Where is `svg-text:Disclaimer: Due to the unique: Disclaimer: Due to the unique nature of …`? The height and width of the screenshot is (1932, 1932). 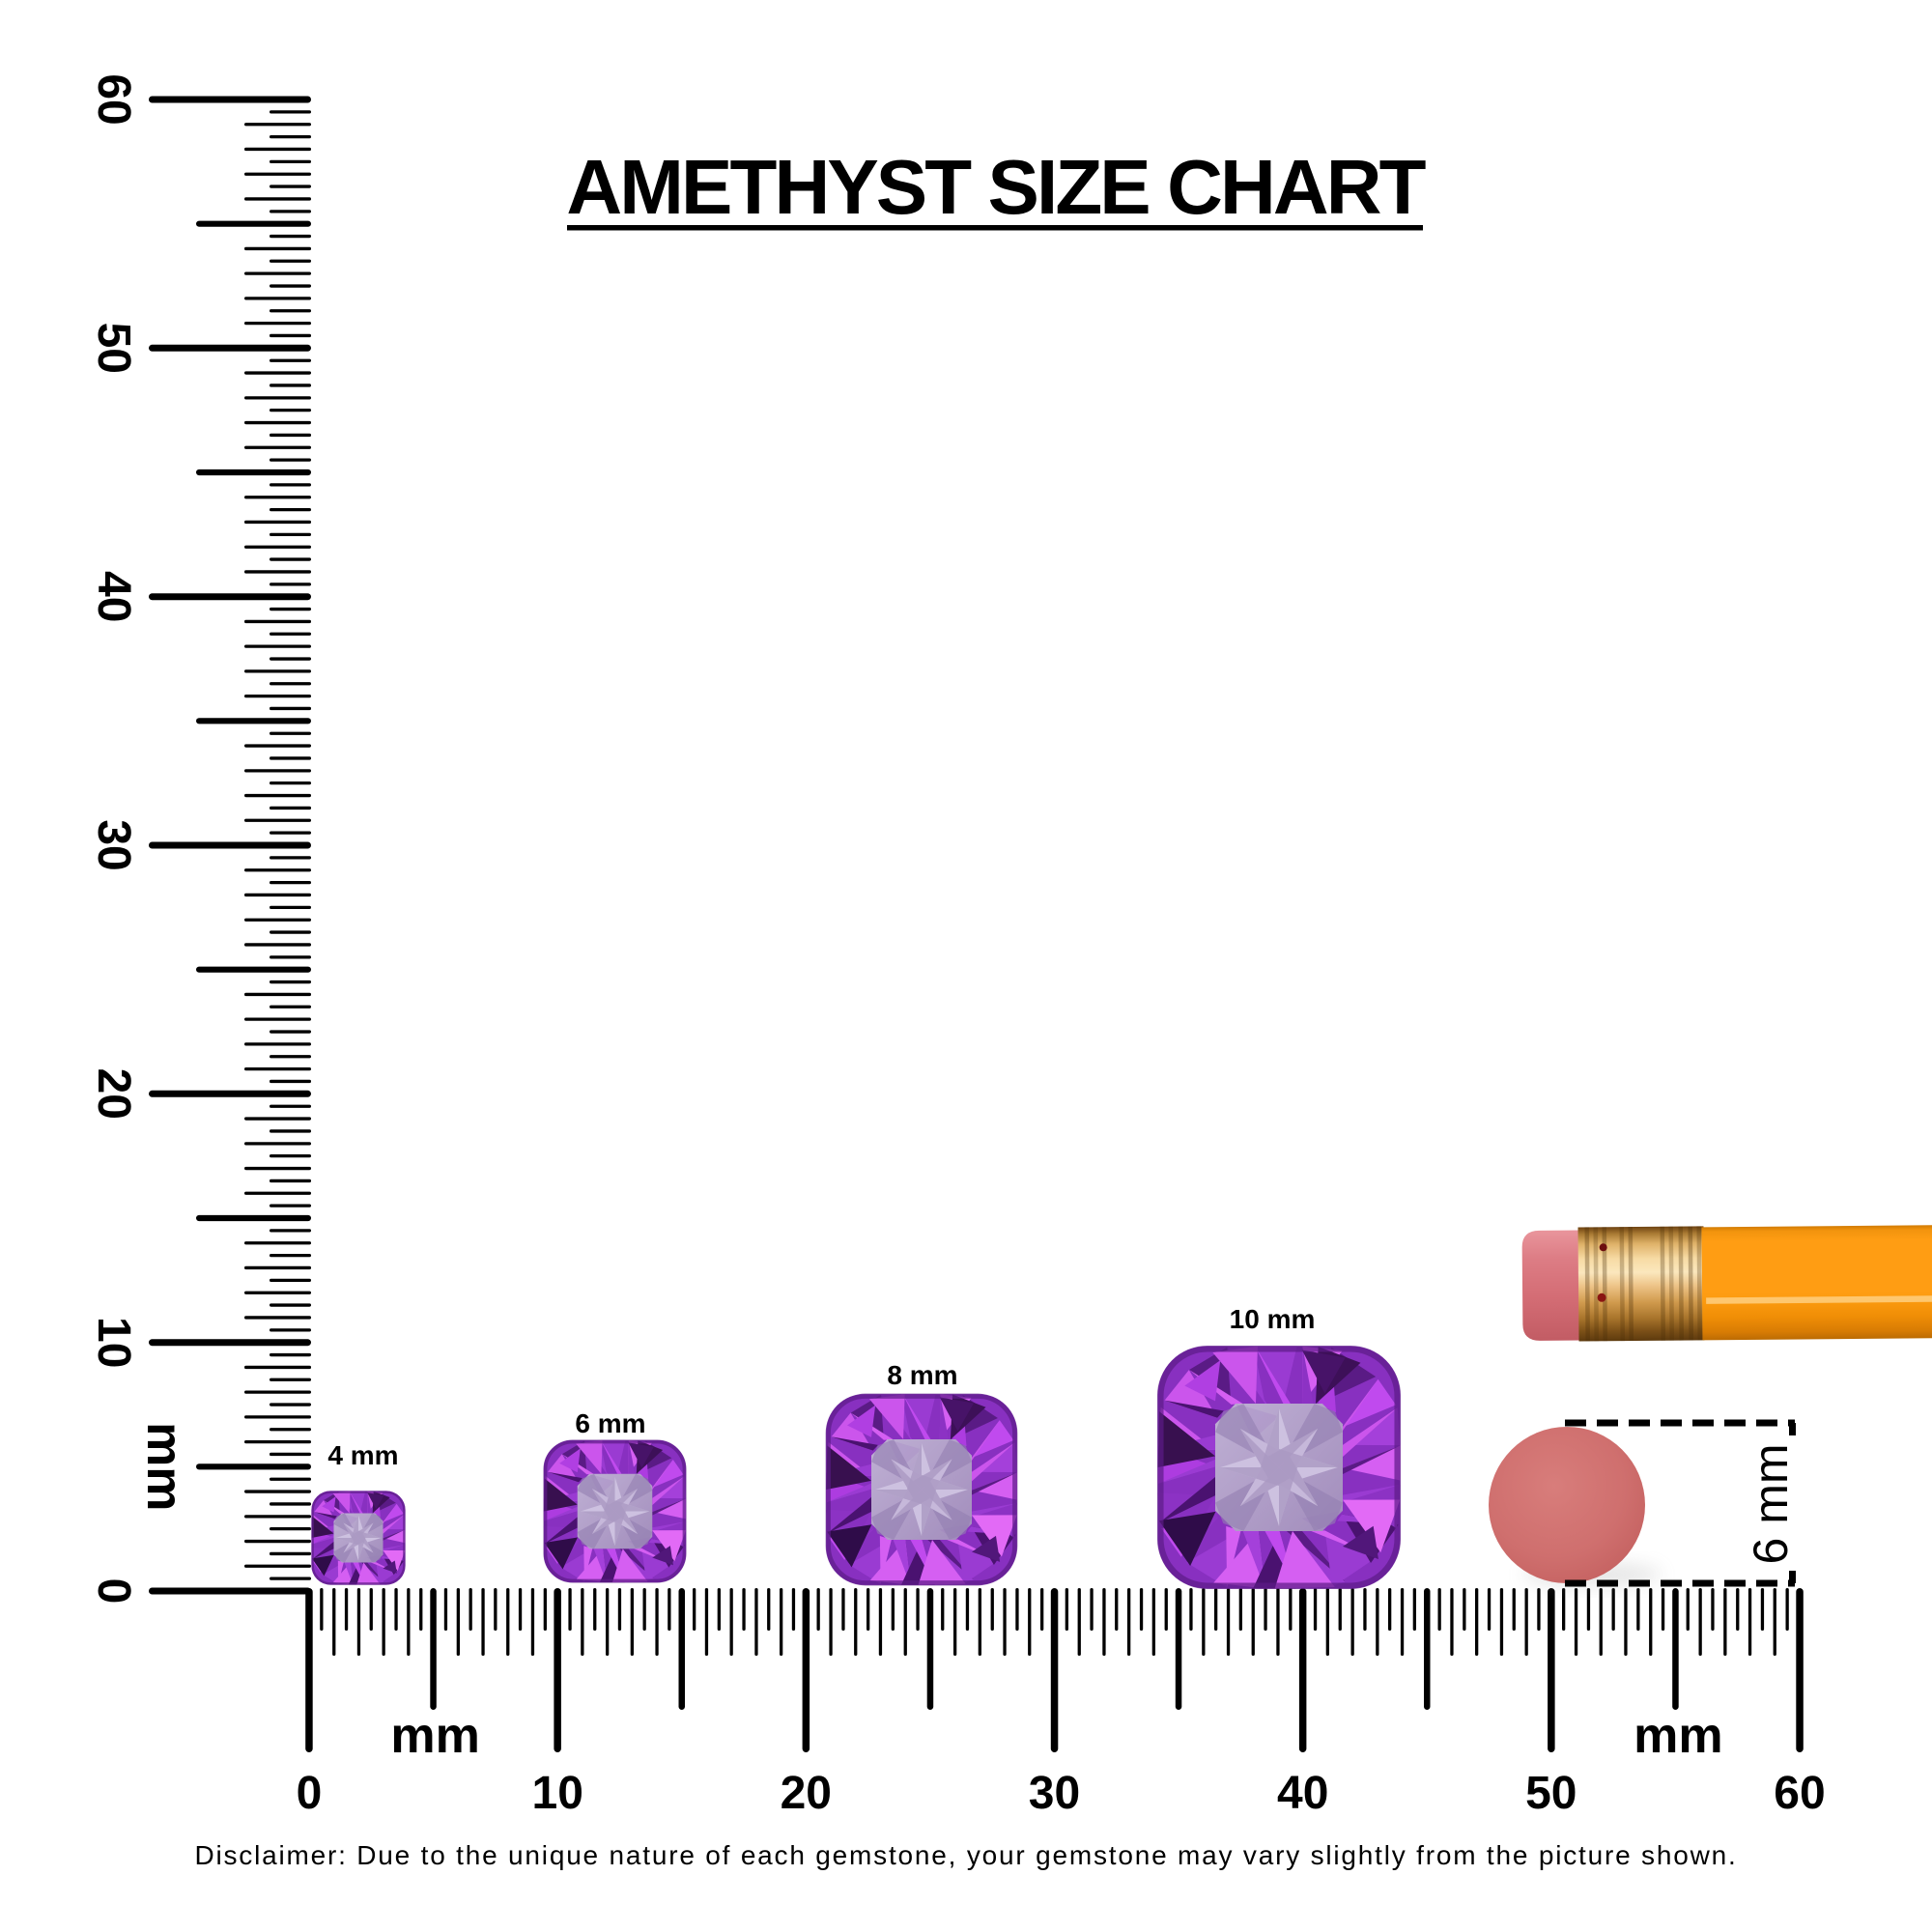 svg-text:Disclaimer: Due to the unique: Disclaimer: Due to the unique nature of … is located at coordinates (965, 1855).